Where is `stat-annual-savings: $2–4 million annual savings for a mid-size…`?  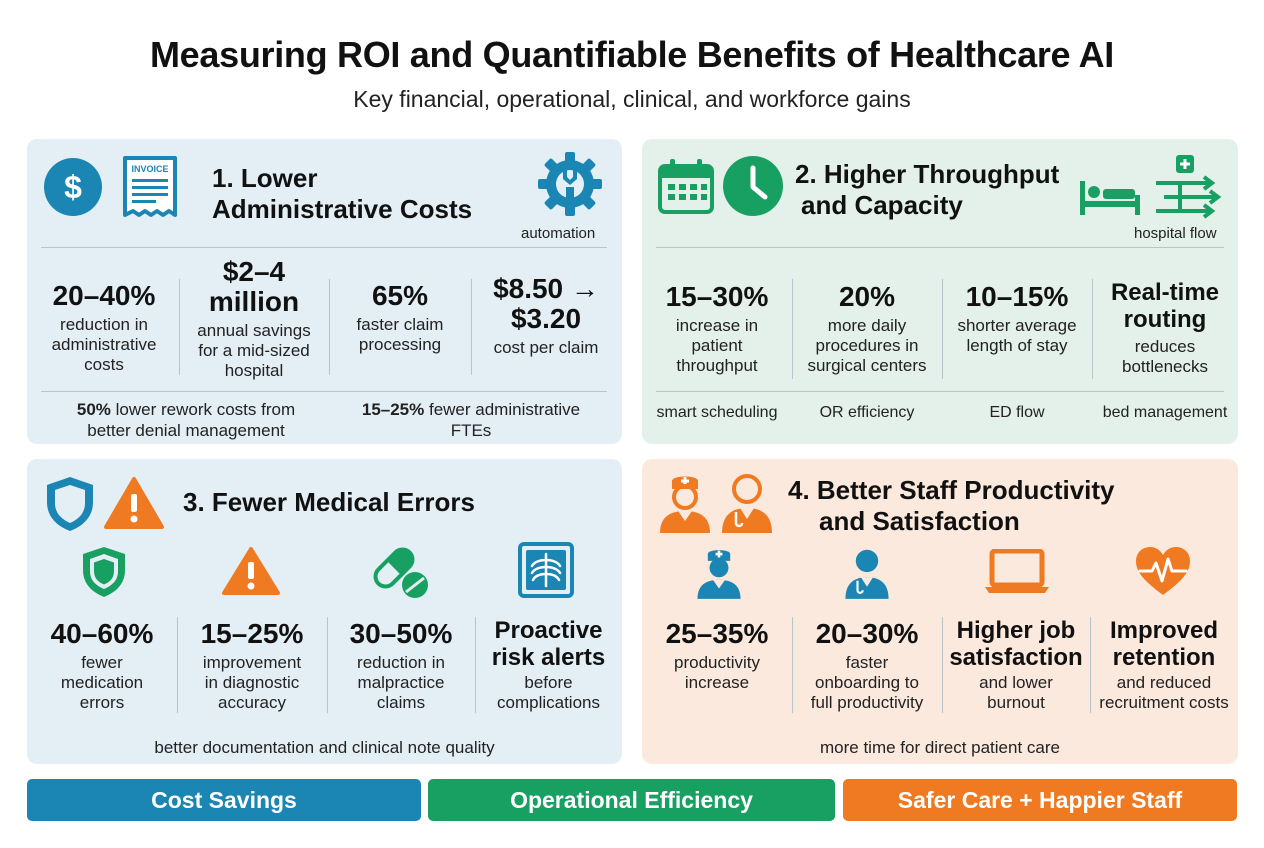 stat-annual-savings: $2–4 million annual savings for a mid-size… is located at coordinates (254, 318).